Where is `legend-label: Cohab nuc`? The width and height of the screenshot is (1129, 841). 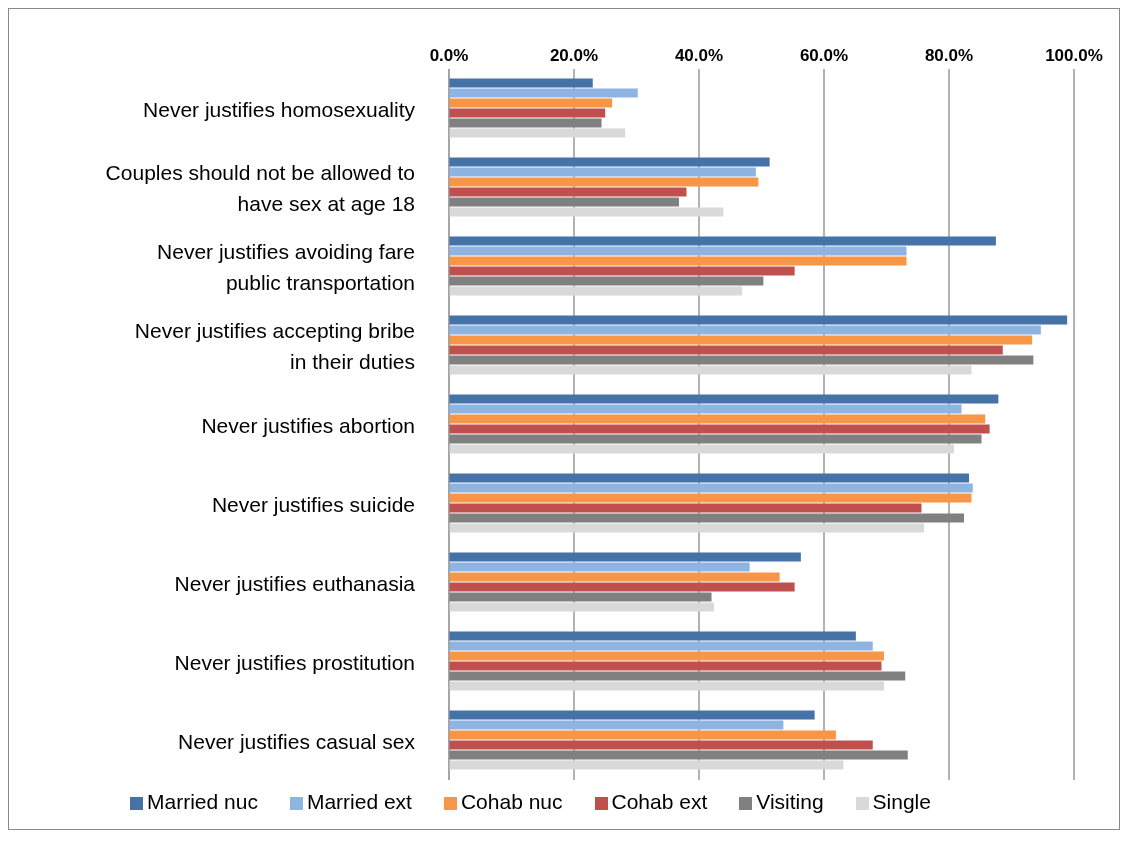
legend-label: Cohab nuc is located at coordinates (511, 801).